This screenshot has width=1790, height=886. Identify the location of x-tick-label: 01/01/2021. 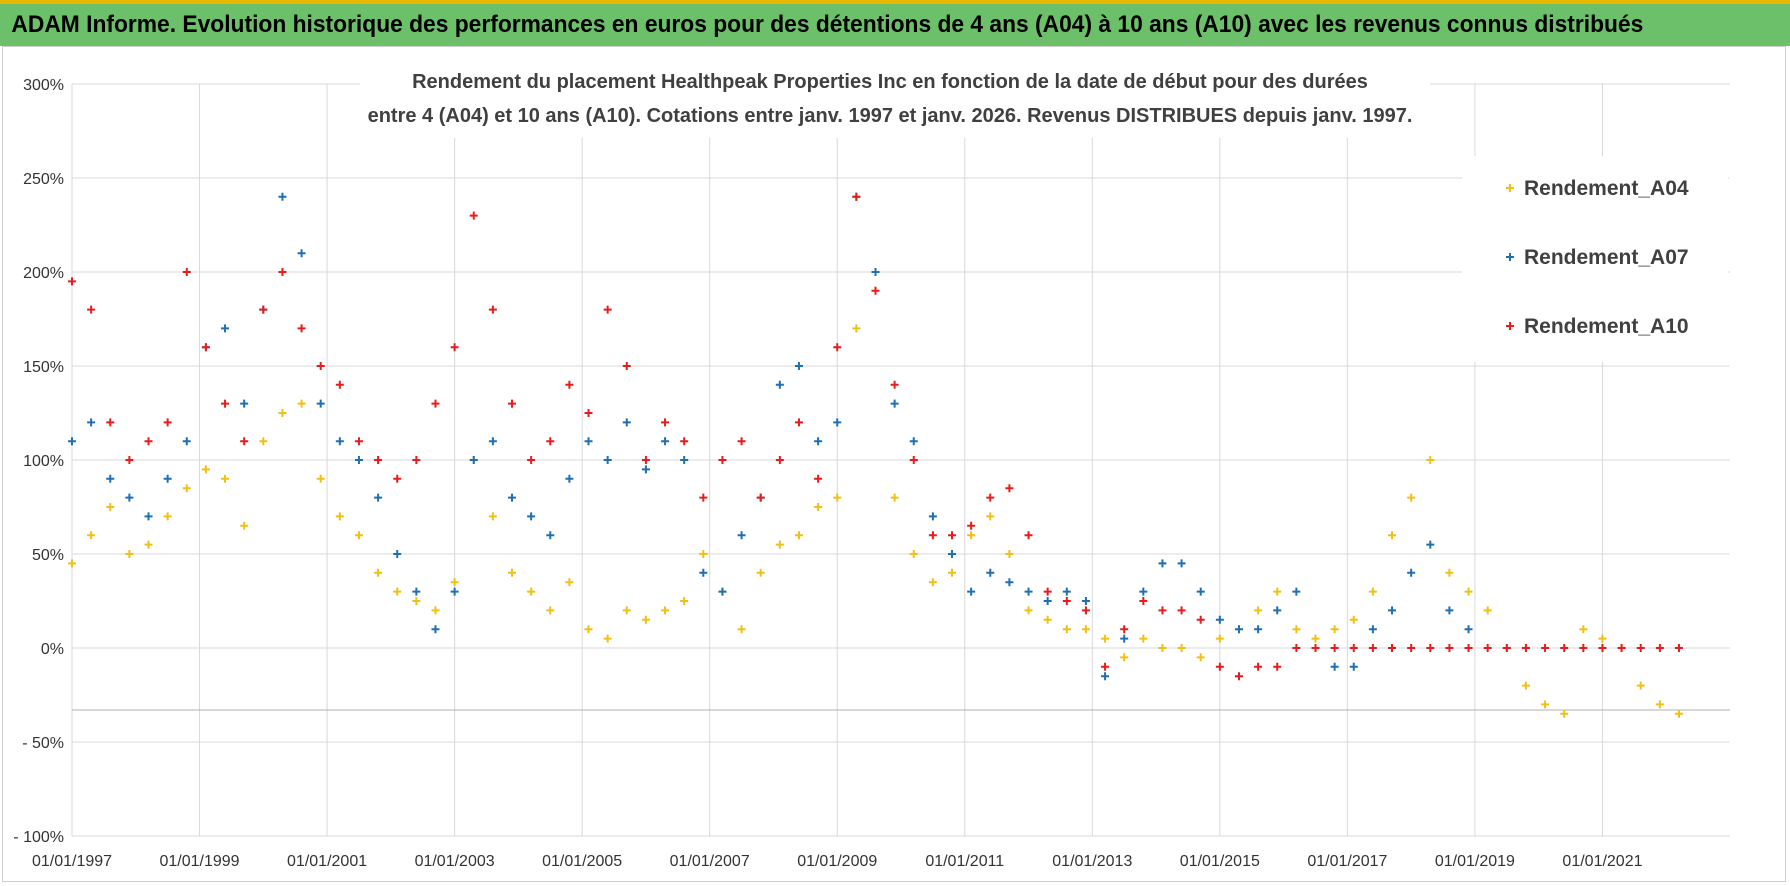
(1602, 861).